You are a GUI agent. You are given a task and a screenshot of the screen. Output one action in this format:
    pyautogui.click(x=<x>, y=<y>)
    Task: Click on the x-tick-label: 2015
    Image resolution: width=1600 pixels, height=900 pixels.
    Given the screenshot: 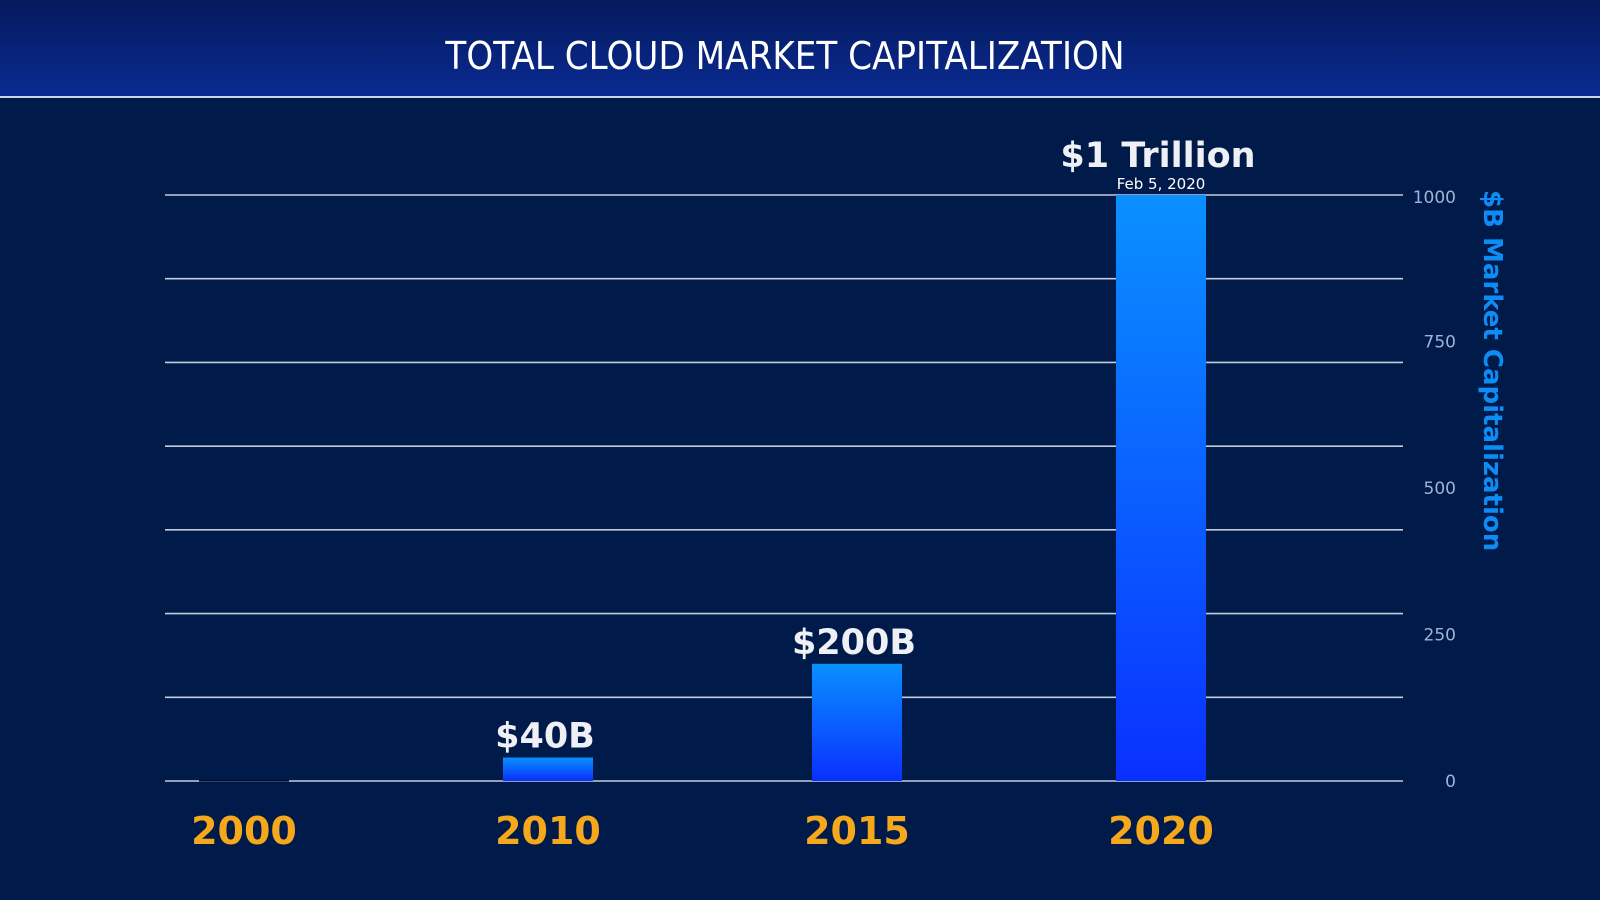 What is the action you would take?
    pyautogui.click(x=857, y=831)
    